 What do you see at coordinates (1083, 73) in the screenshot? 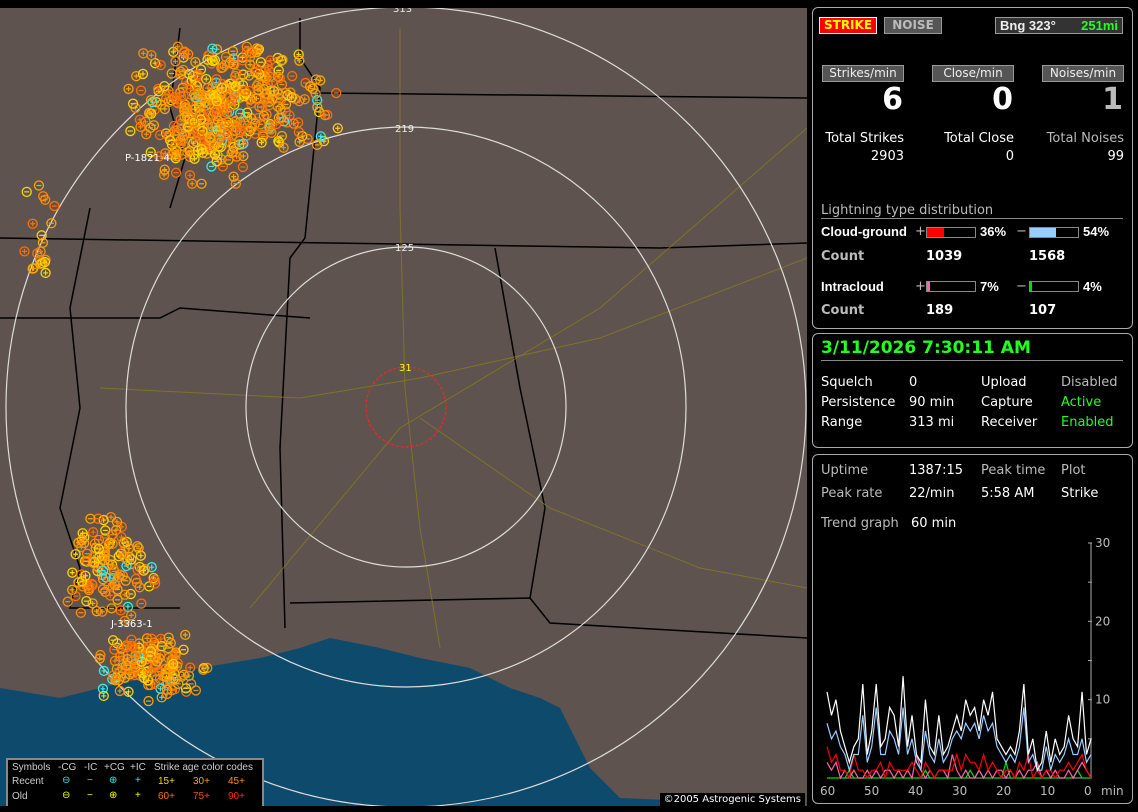
I see `noises-per-min-button: Noises/min` at bounding box center [1083, 73].